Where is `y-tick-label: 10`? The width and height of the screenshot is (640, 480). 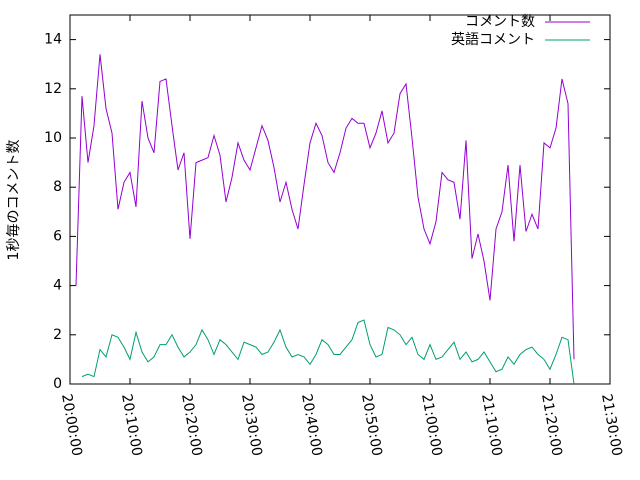 y-tick-label: 10 is located at coordinates (53, 138).